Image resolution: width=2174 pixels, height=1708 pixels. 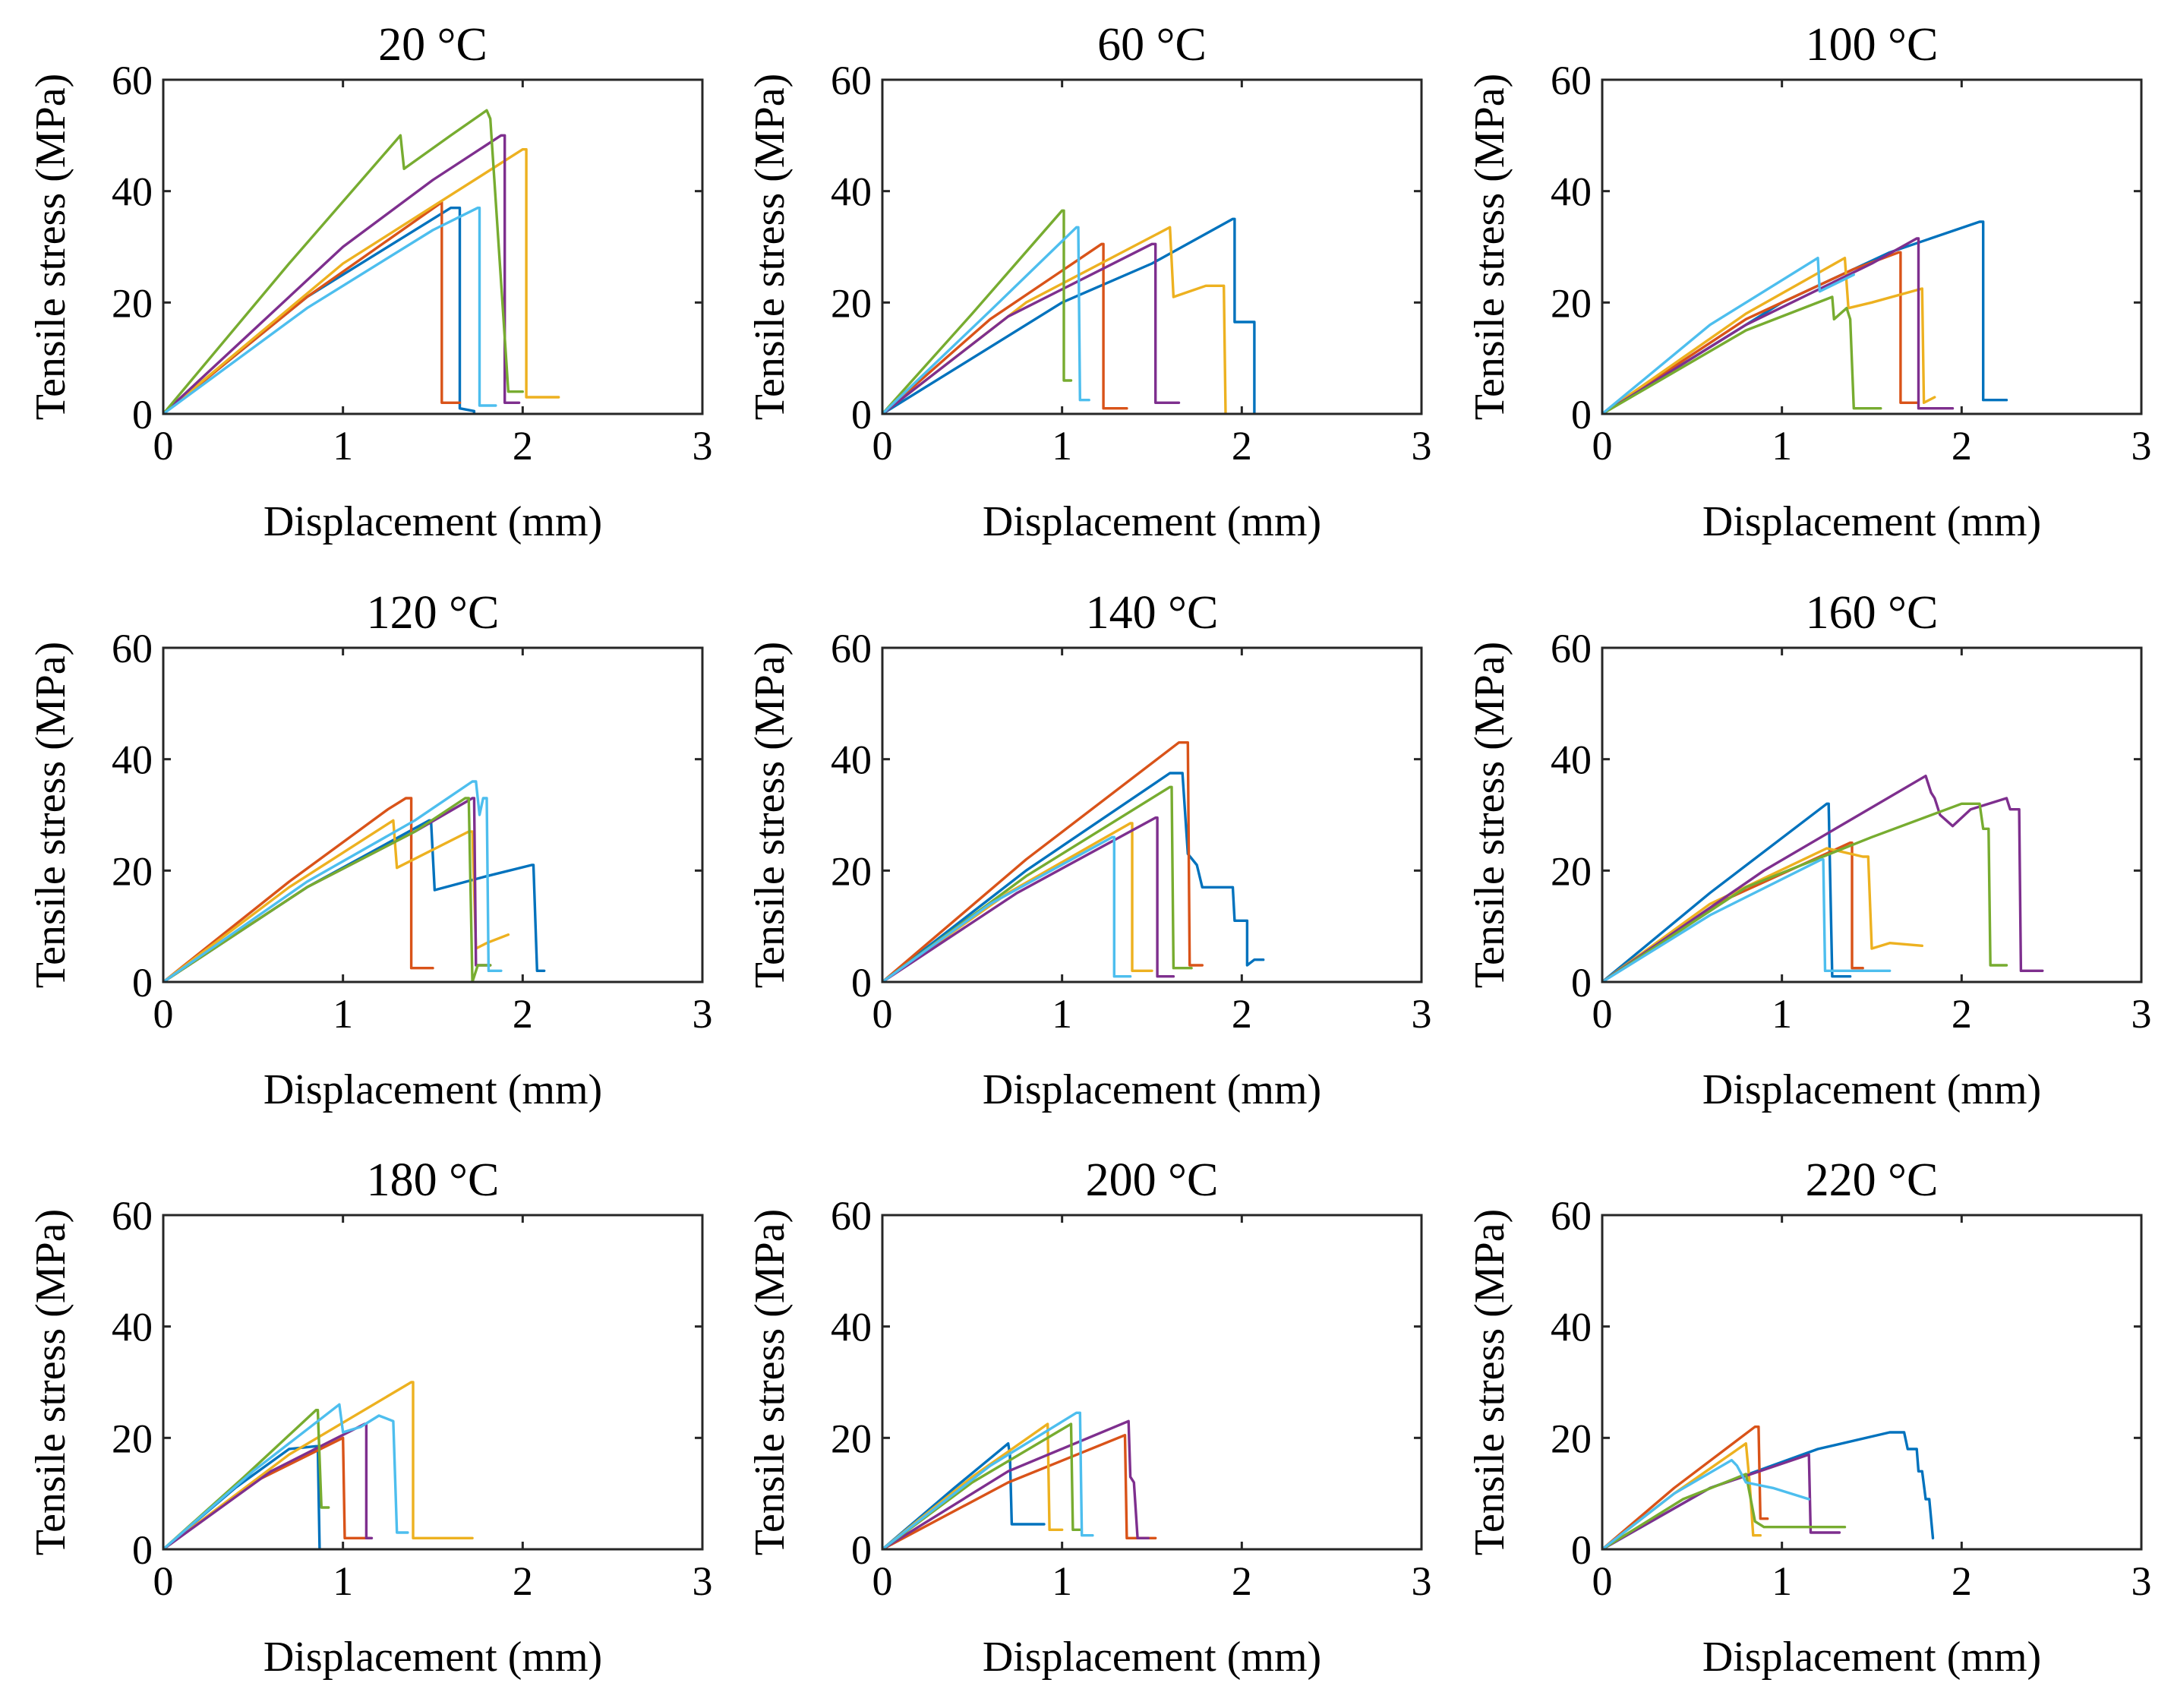 I want to click on subplot-title: 180 °C, so click(x=433, y=1180).